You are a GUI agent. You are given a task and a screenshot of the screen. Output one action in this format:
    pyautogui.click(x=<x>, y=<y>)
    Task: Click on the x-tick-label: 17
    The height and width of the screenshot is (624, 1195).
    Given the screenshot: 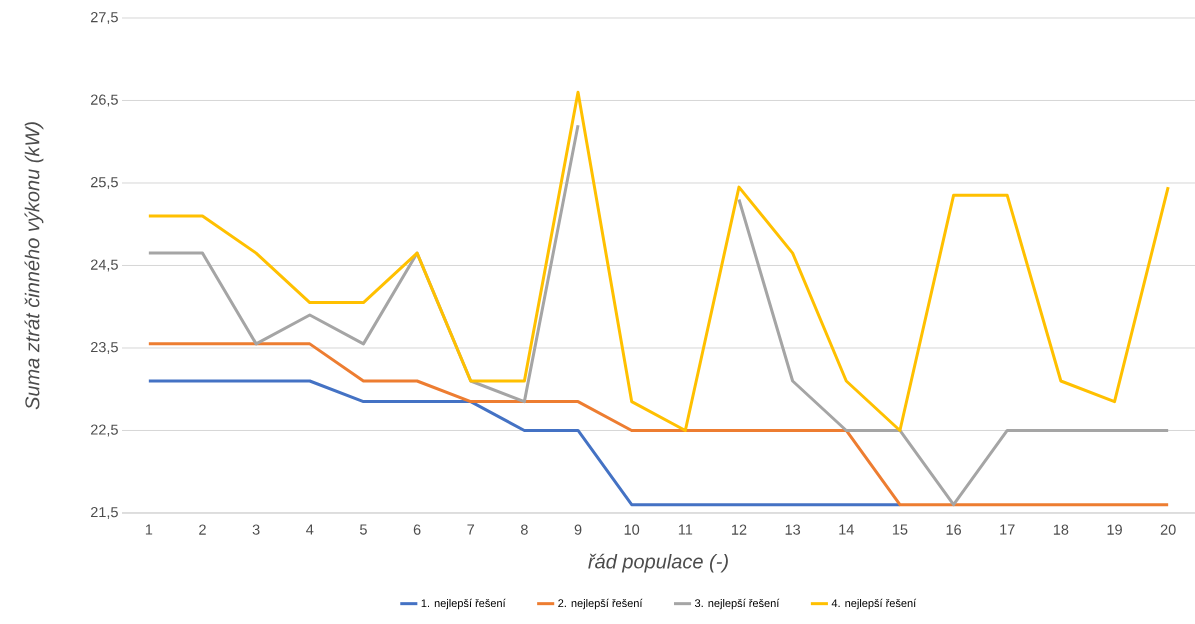 What is the action you would take?
    pyautogui.click(x=1007, y=529)
    